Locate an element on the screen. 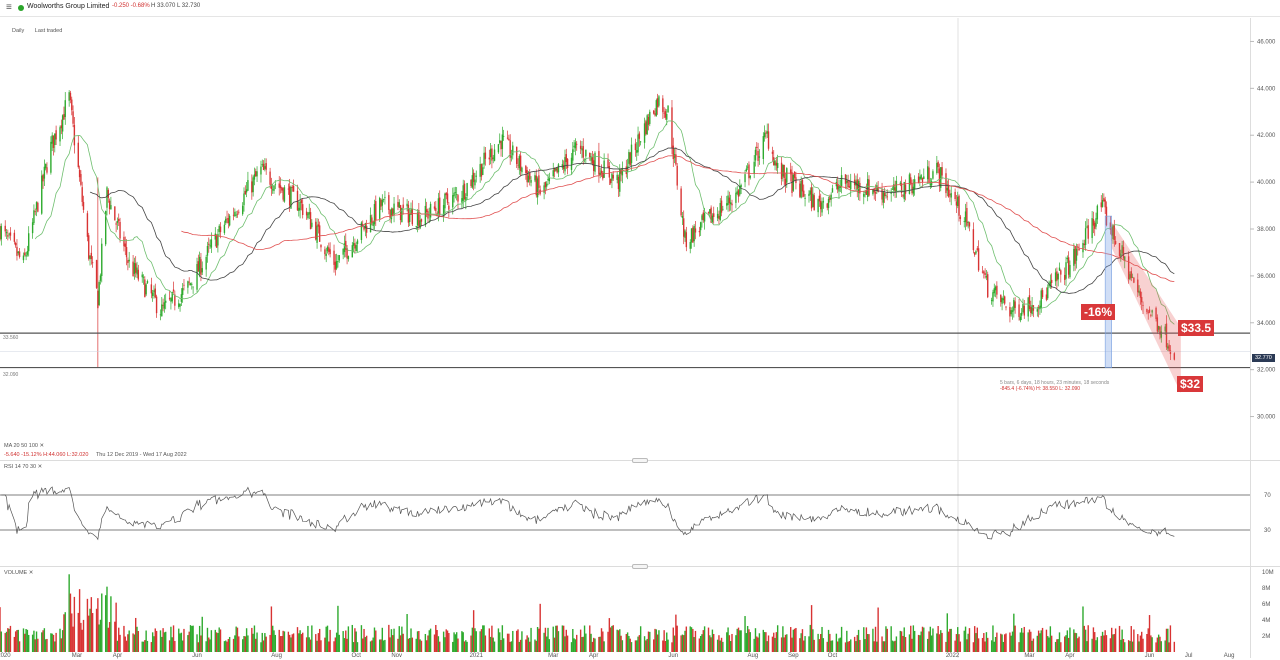  interval-selector: Daily is located at coordinates (18, 31).